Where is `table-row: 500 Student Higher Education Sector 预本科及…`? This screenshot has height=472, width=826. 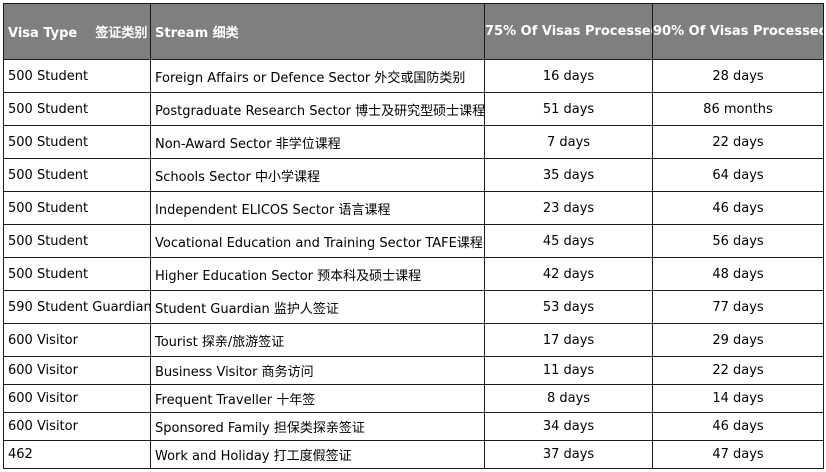
table-row: 500 Student Higher Education Sector 预本科及… is located at coordinates (413, 274).